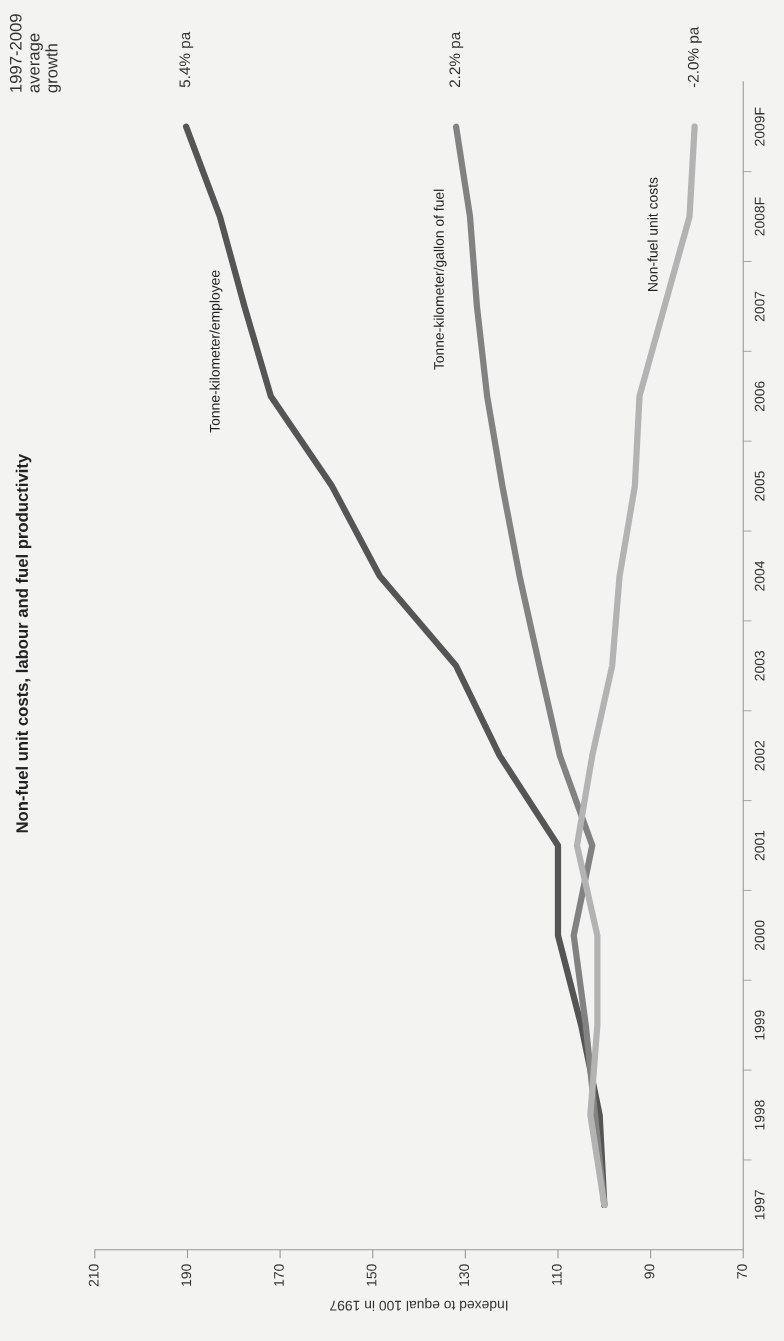 The width and height of the screenshot is (784, 1341). I want to click on annotation: -2.0% pa, so click(694, 57).